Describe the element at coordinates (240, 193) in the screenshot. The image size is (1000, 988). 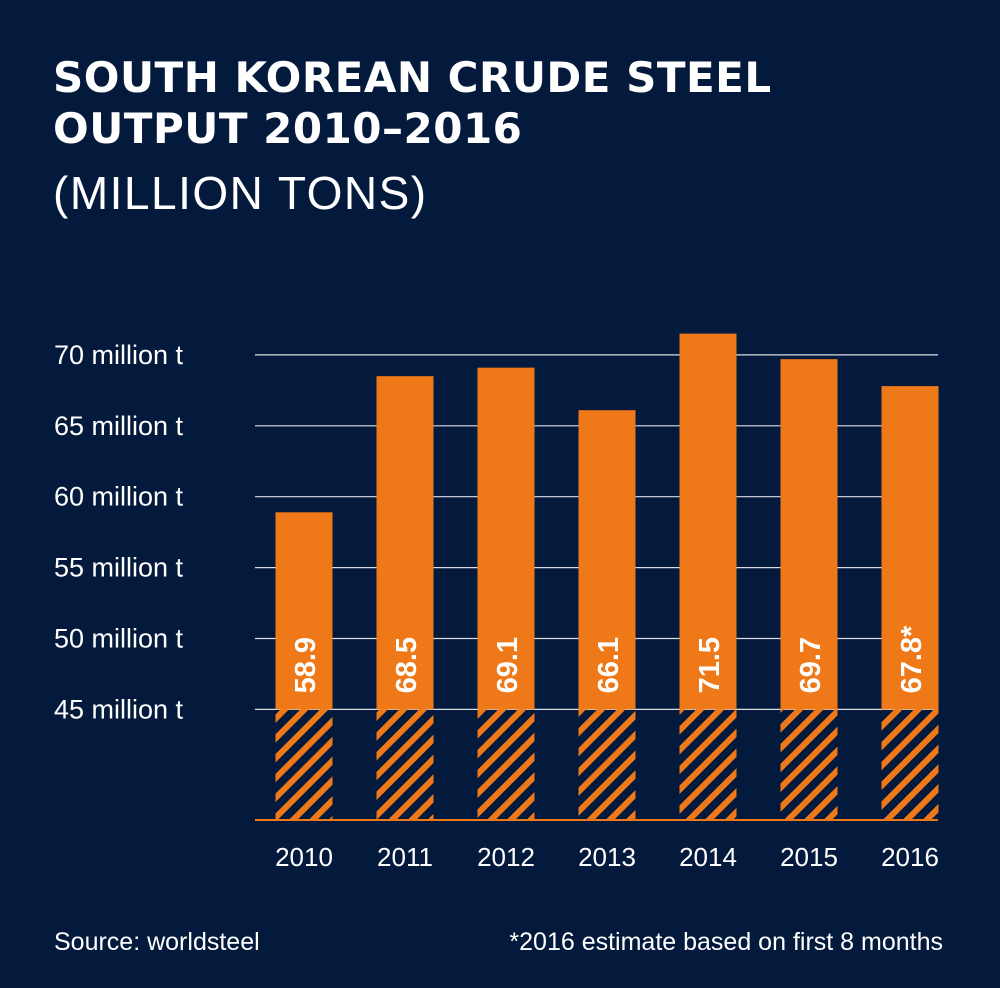
I see `chart-subtitle: (MILLION TONS)` at that location.